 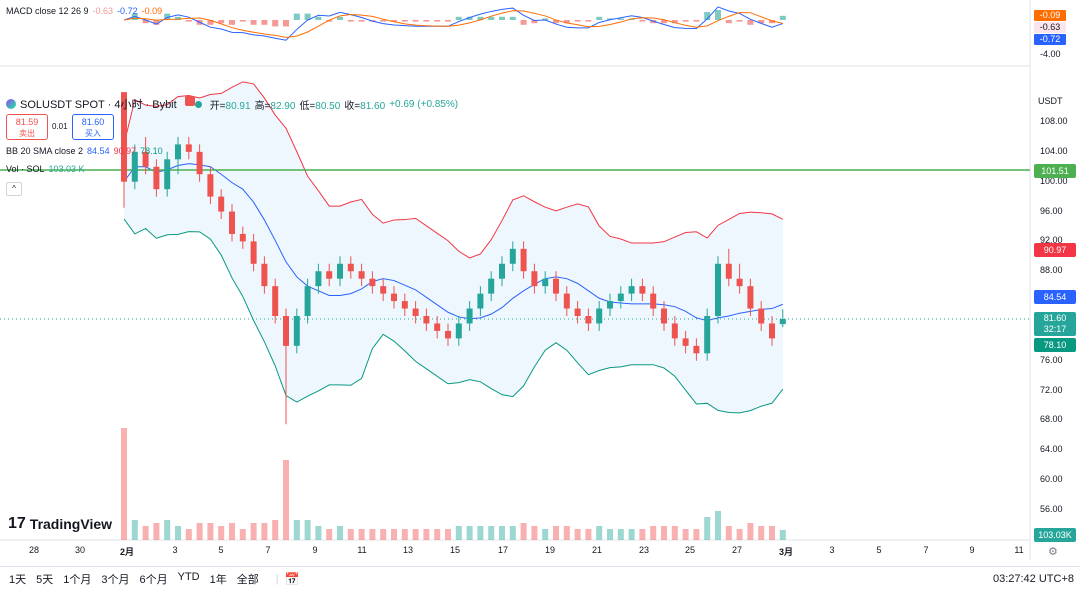 I want to click on time-tick-label: 17, so click(x=502, y=550).